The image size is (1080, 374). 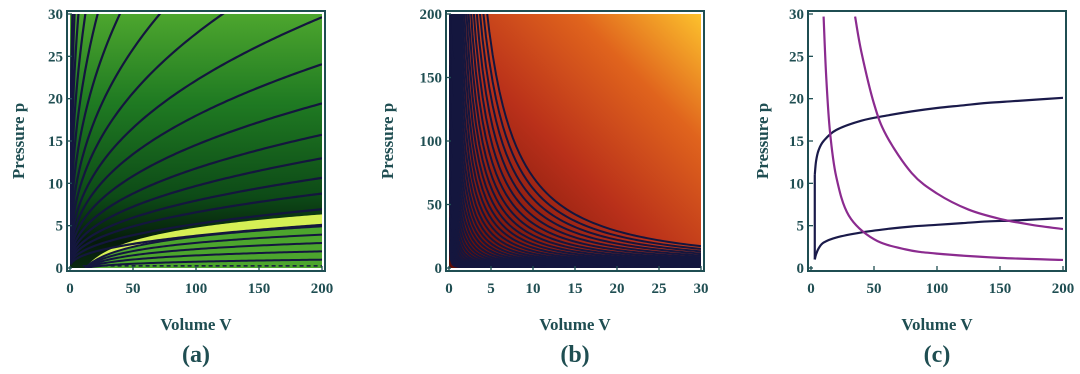 What do you see at coordinates (937, 324) in the screenshot?
I see `panel-c-xlabel: Volume V` at bounding box center [937, 324].